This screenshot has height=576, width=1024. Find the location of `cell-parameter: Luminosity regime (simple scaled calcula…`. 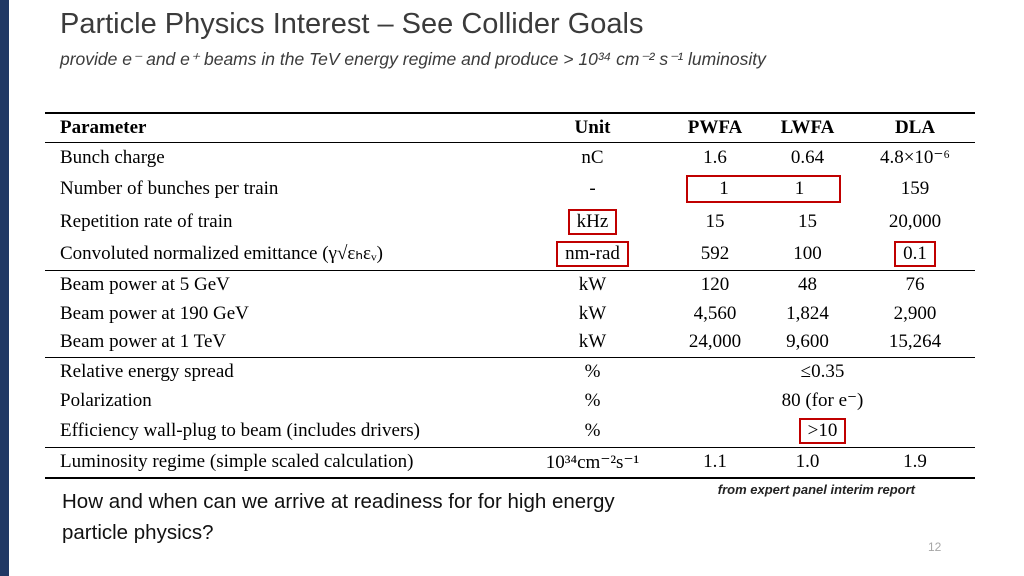

cell-parameter: Luminosity regime (simple scaled calcula… is located at coordinates (280, 463).